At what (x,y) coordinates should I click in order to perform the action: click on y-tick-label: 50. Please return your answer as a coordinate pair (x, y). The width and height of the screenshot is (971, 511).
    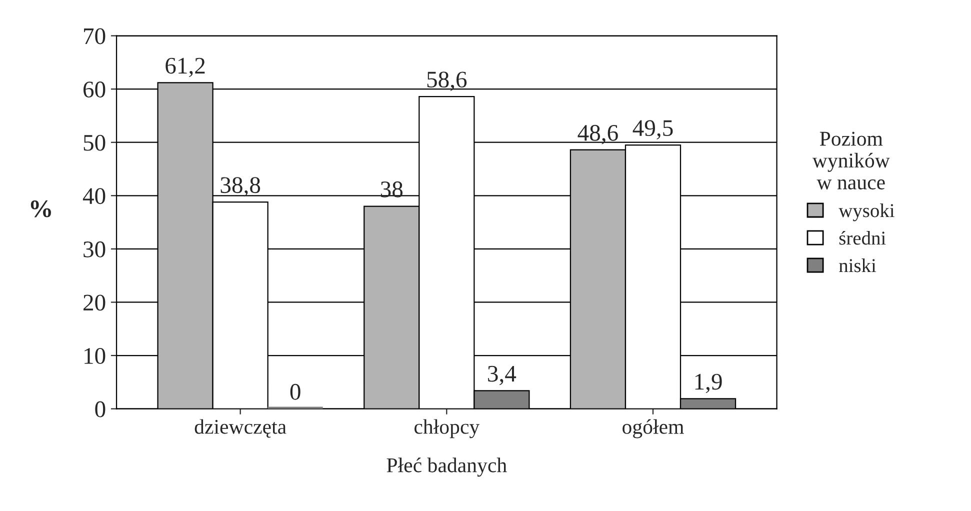
    Looking at the image, I should click on (95, 142).